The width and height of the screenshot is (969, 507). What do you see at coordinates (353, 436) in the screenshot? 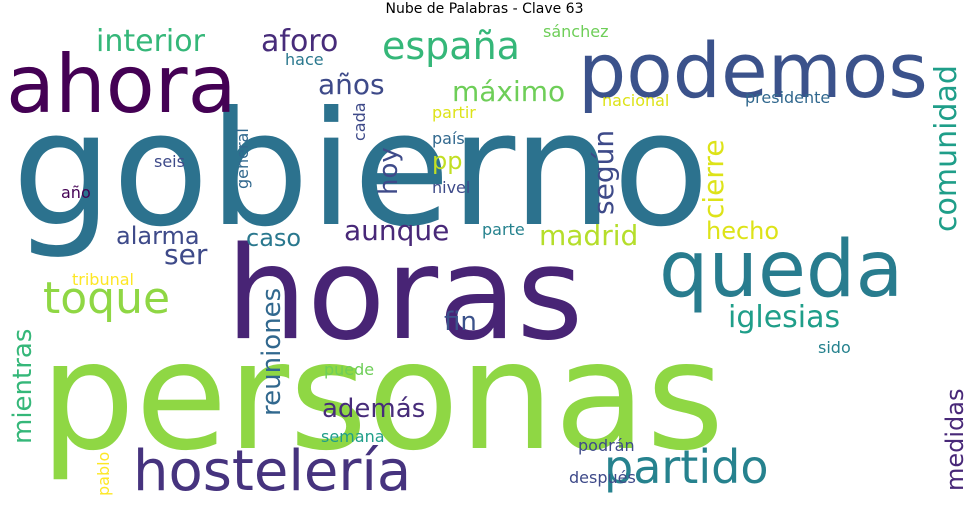
I see `word-semana: semana` at bounding box center [353, 436].